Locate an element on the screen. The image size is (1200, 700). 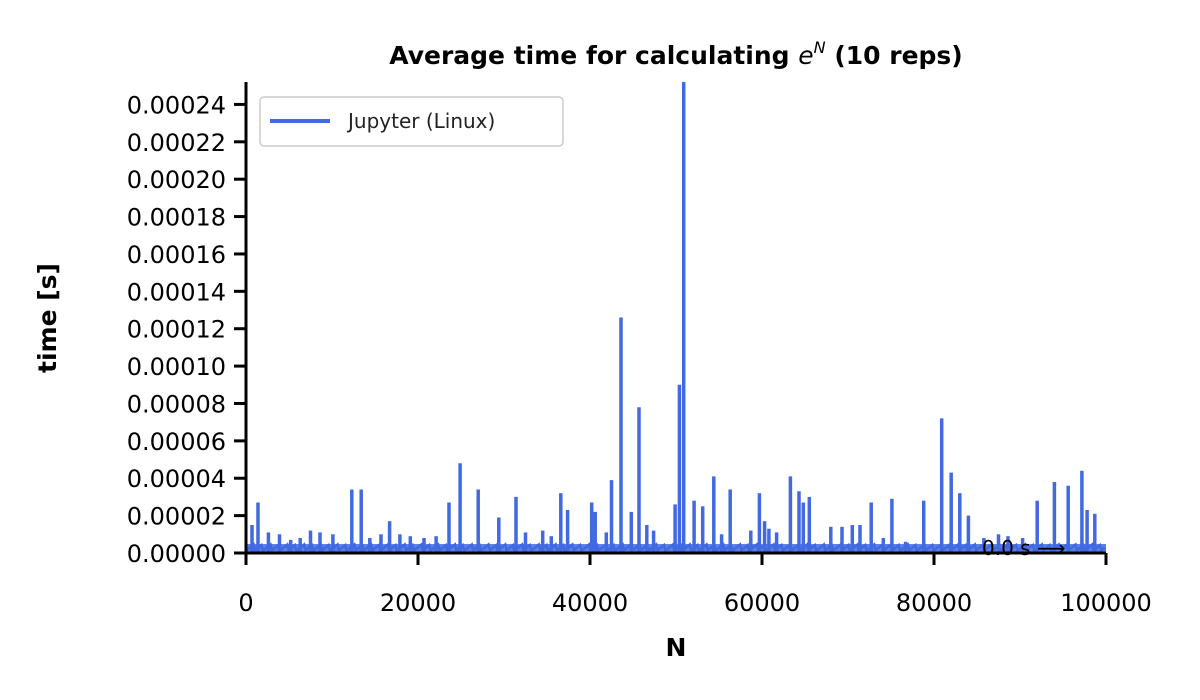
y-axis-label: time [s] is located at coordinates (47, 318).